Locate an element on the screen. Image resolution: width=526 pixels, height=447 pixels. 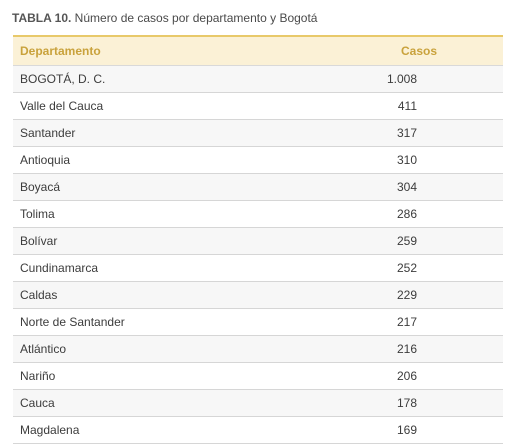
table-row: BOGOTÁ, D. C. 1.008 is located at coordinates (258, 79).